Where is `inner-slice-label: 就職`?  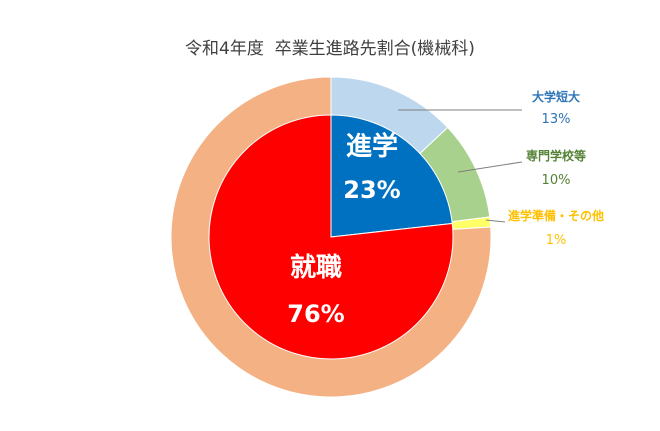 inner-slice-label: 就職 is located at coordinates (316, 268).